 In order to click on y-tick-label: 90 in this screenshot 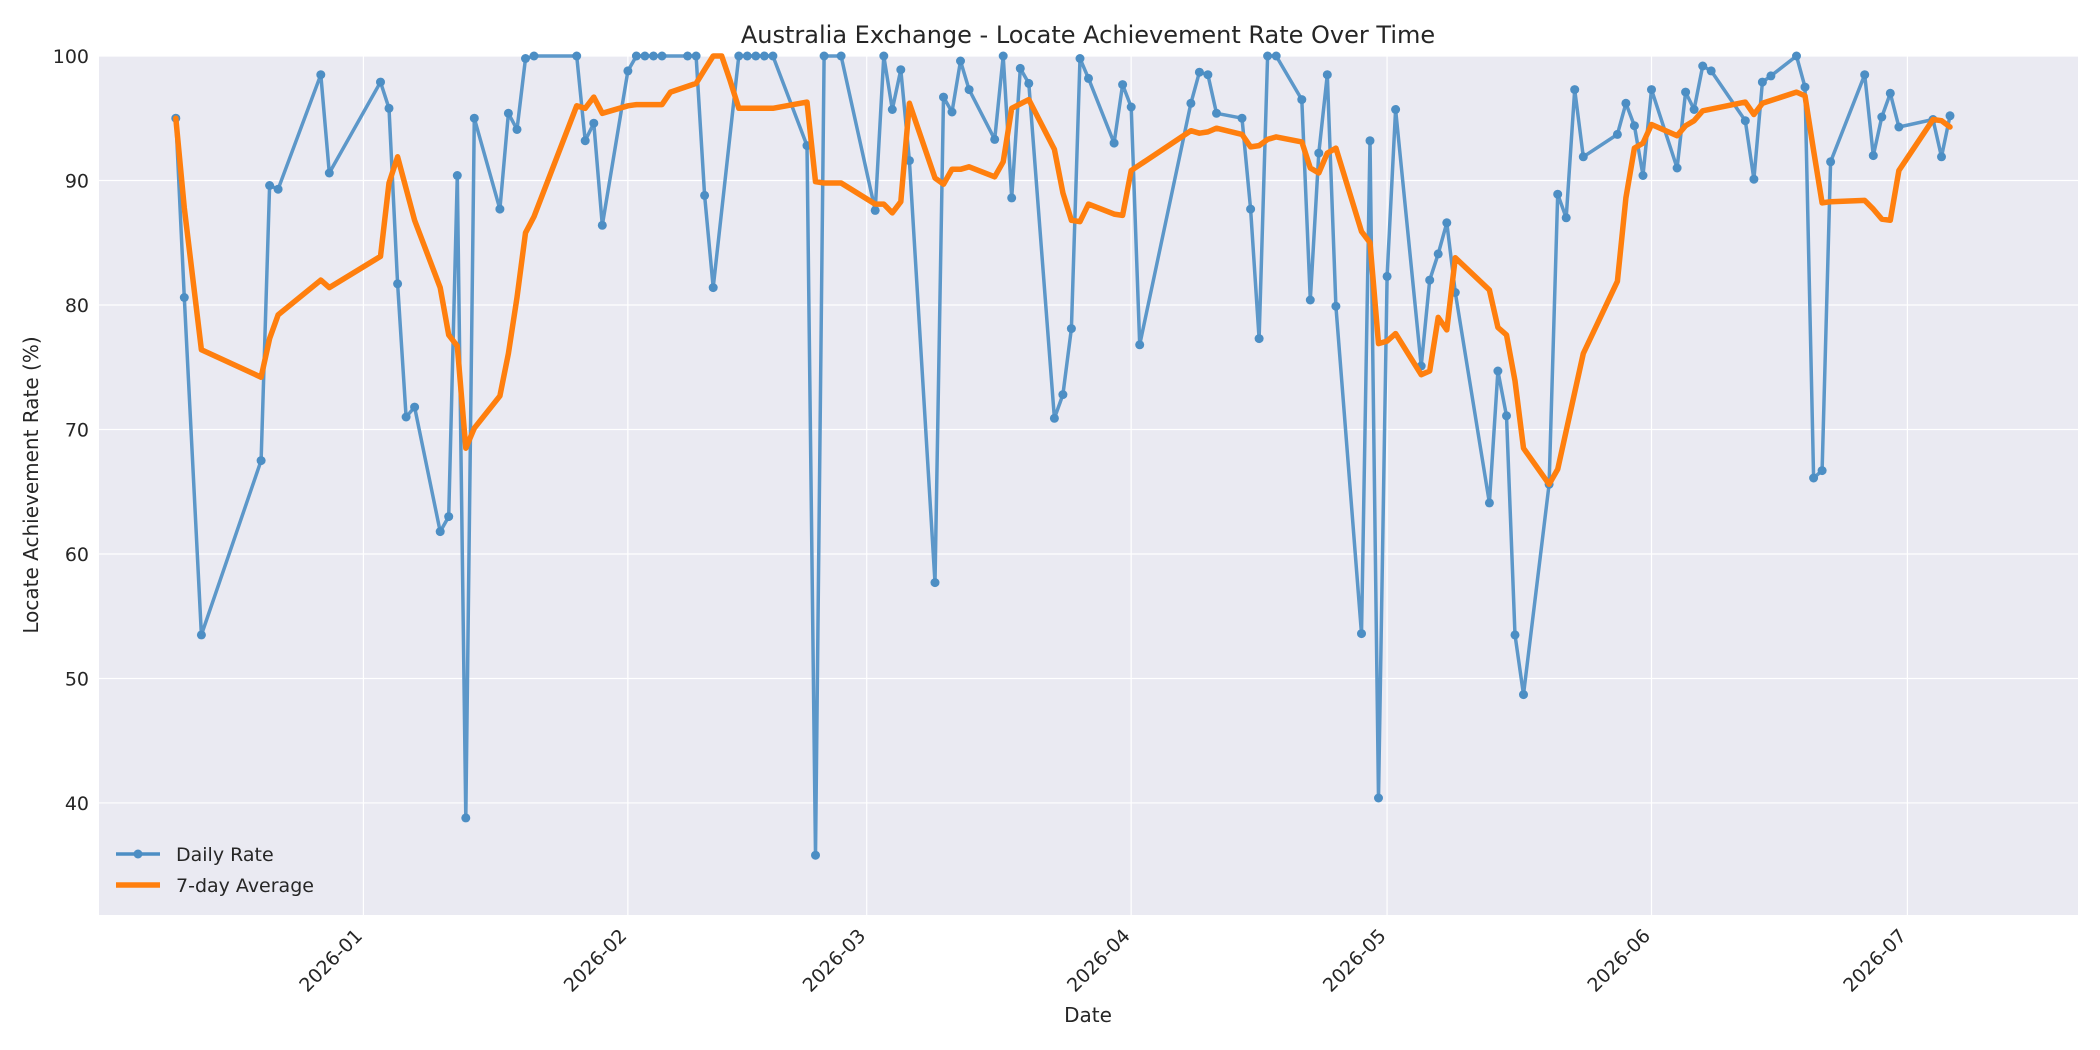, I will do `click(77, 181)`.